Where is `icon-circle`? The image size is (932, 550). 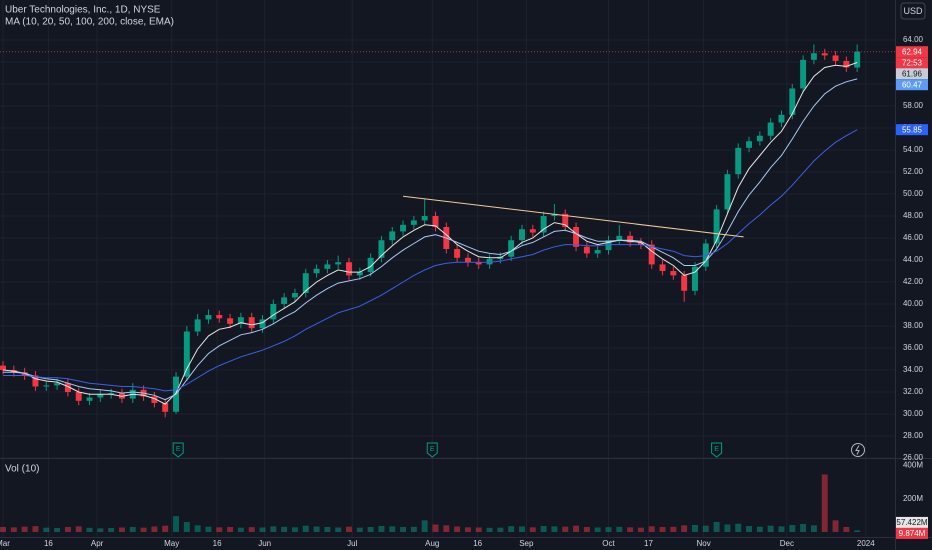
icon-circle is located at coordinates (858, 450).